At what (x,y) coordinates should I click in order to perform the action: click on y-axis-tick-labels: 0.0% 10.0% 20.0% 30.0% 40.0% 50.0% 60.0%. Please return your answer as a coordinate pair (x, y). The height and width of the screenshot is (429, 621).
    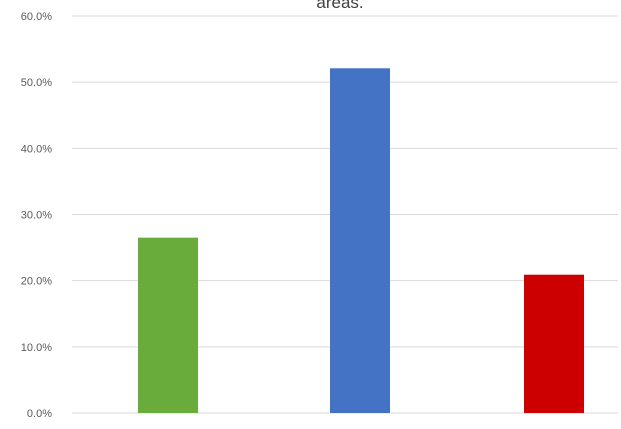
    Looking at the image, I should click on (36, 215).